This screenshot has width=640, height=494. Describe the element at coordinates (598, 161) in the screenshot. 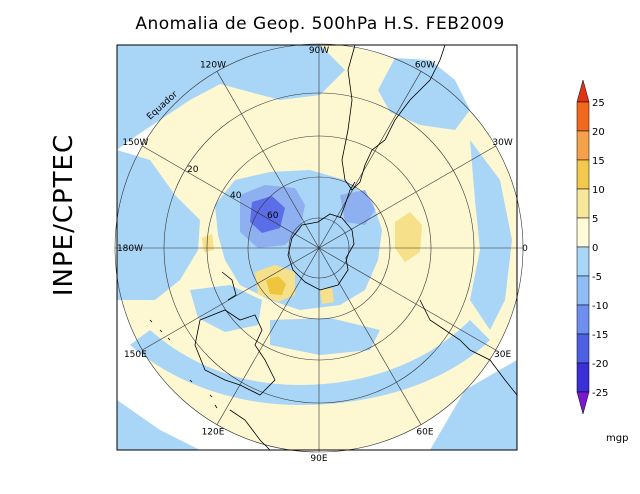

I see `colorbar-level-2: 15` at that location.